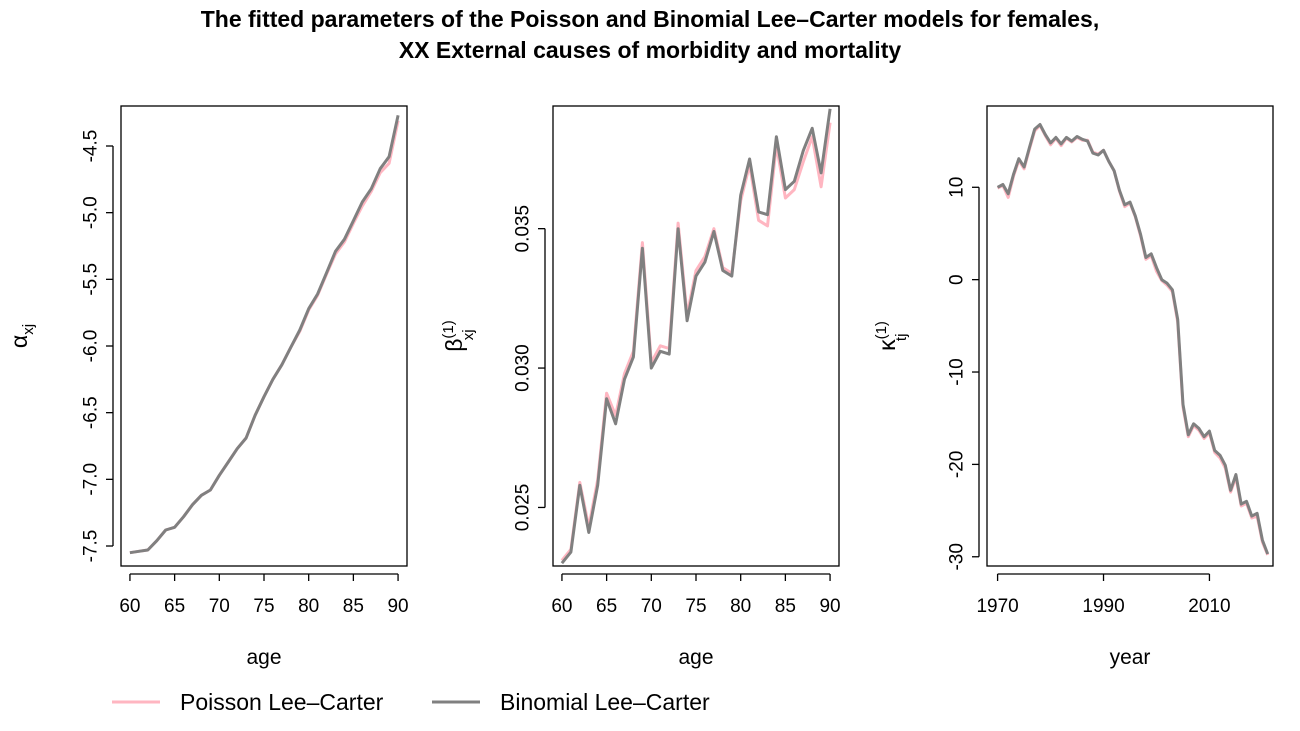  What do you see at coordinates (522, 368) in the screenshot?
I see `y-tick-label: 0.030` at bounding box center [522, 368].